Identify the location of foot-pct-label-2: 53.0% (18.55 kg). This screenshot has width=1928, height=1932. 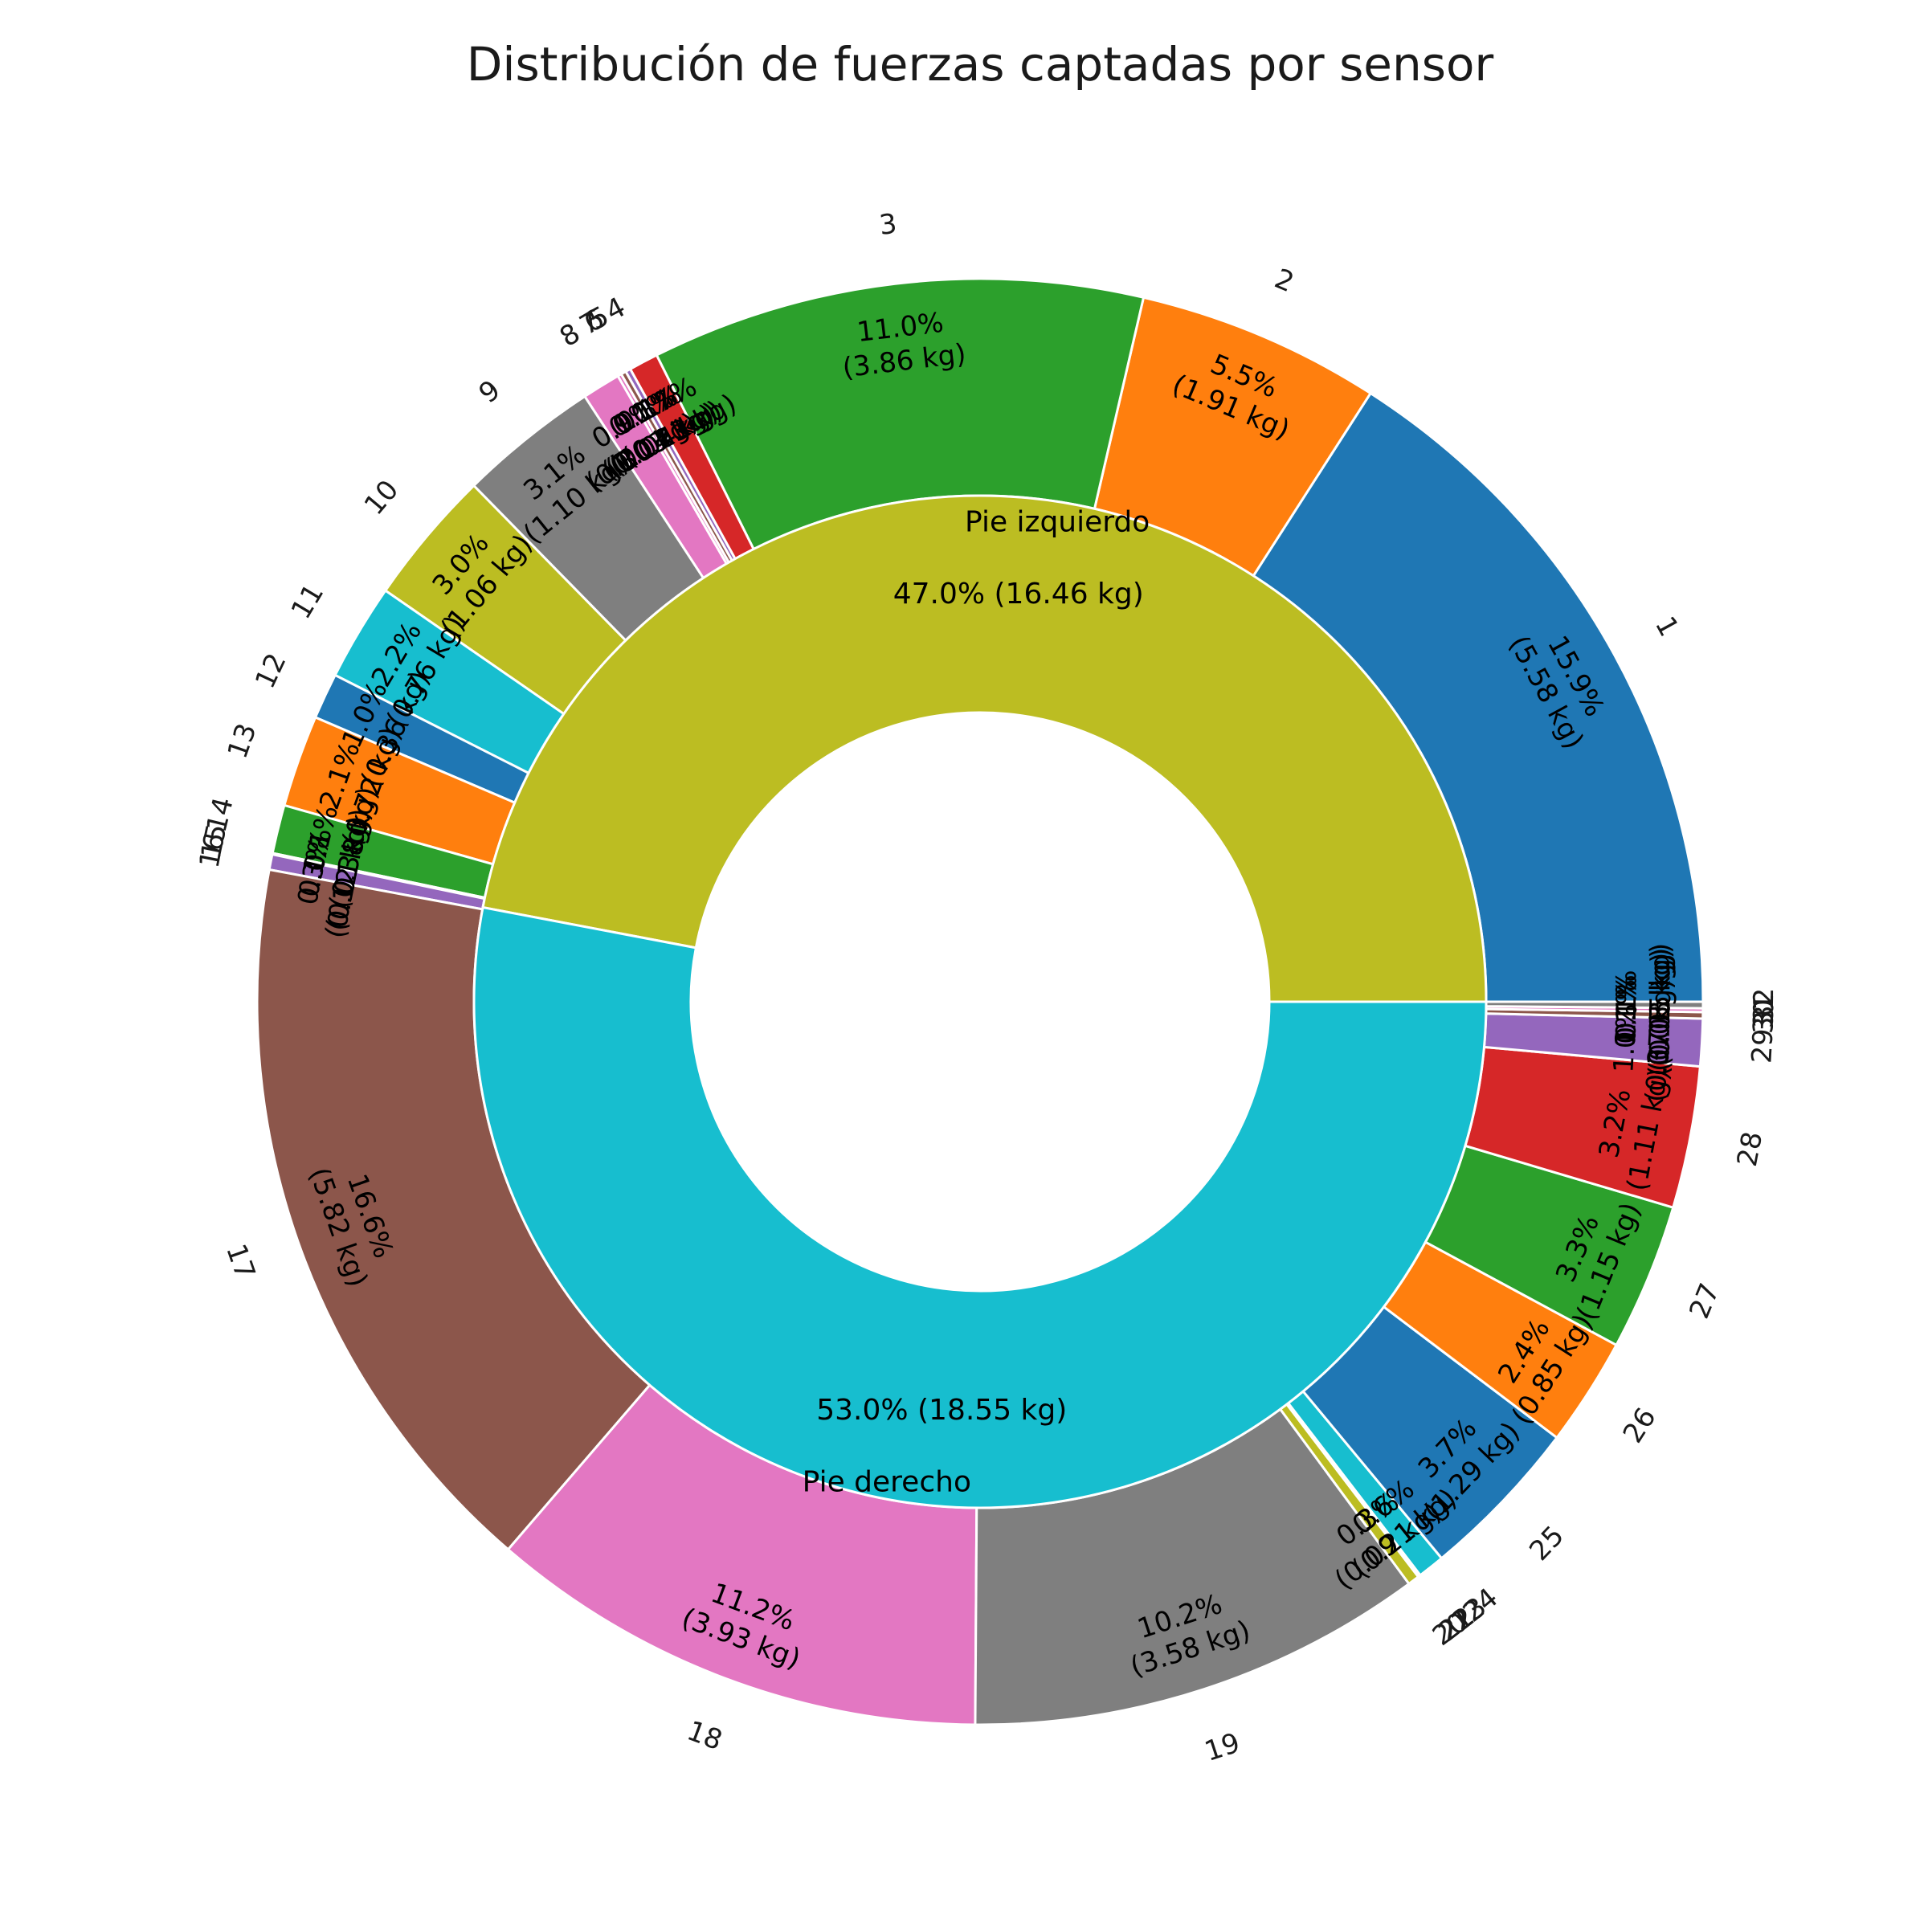
(942, 1410).